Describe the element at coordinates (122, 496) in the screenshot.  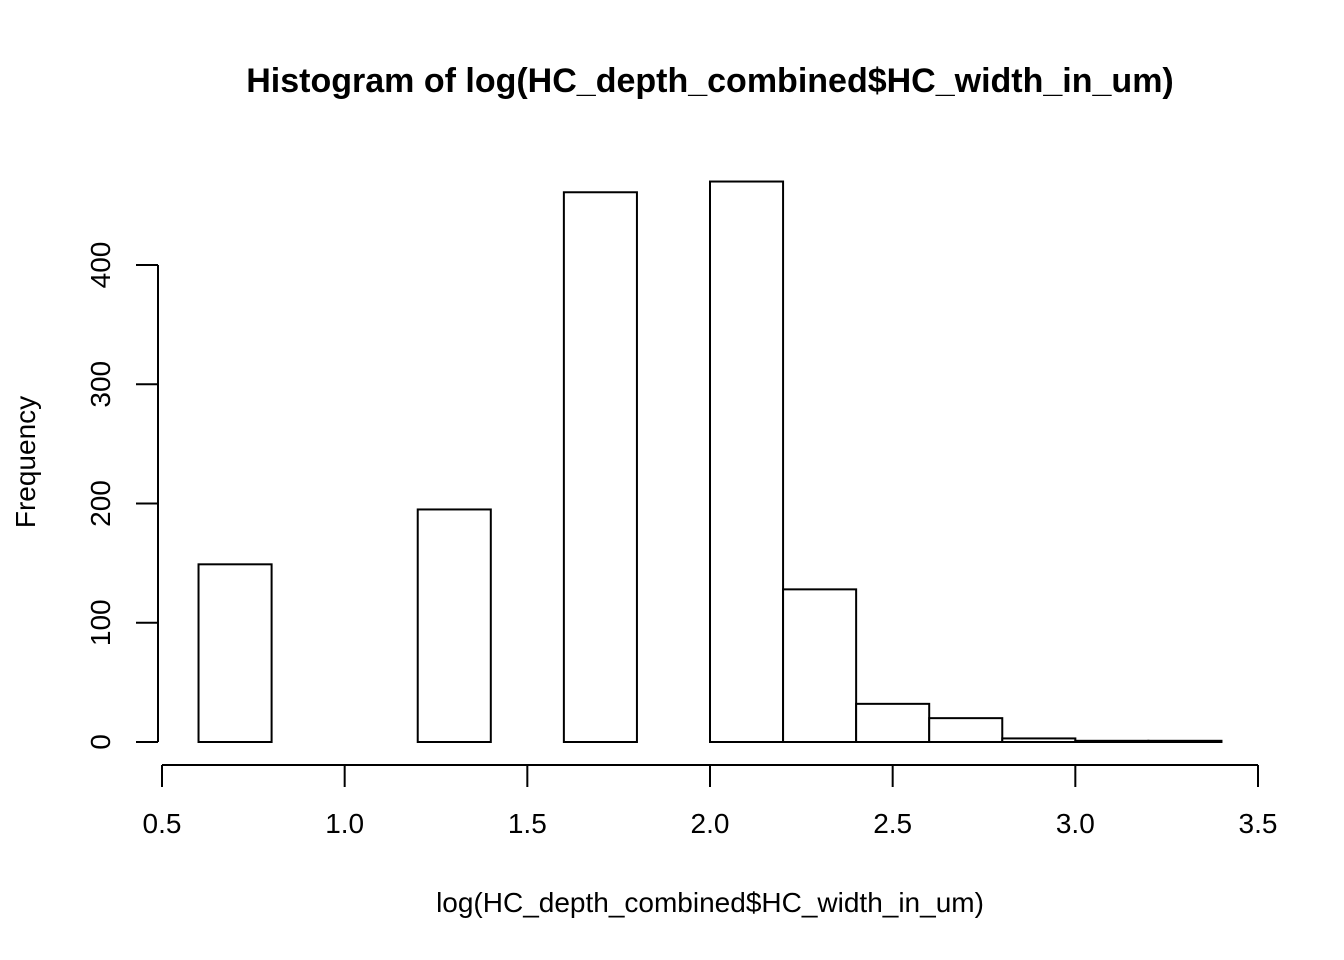
I see `y-axis: 0 100 200 300 400` at that location.